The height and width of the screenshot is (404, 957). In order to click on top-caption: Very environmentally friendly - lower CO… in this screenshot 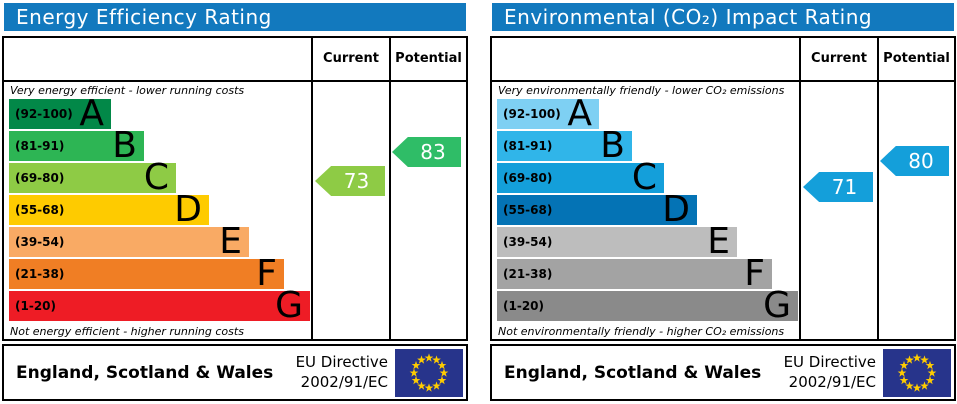, I will do `click(641, 90)`.